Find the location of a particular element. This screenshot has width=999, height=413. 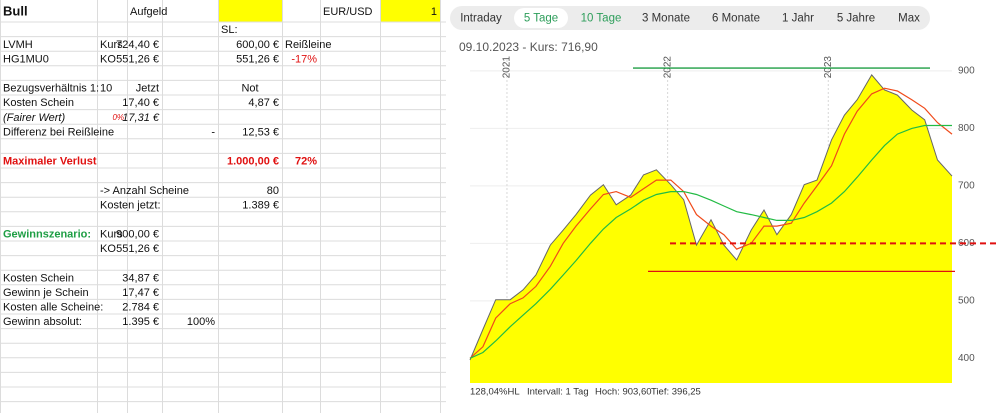

cell-text: 2.784 € is located at coordinates (140, 308).